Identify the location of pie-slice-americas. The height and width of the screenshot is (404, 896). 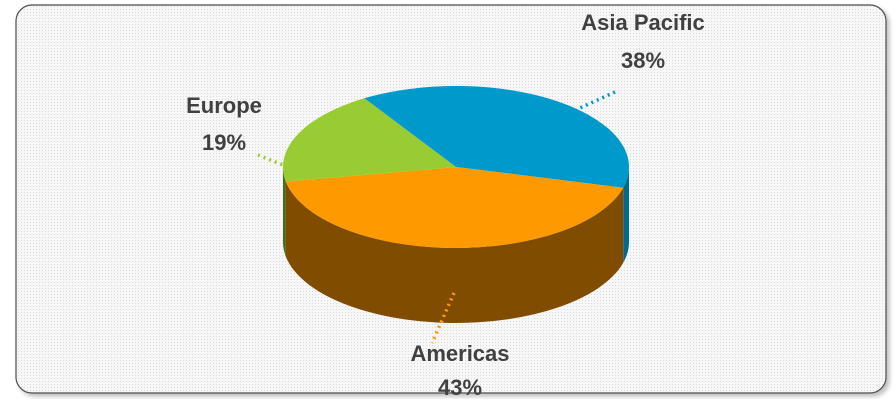
(454, 207).